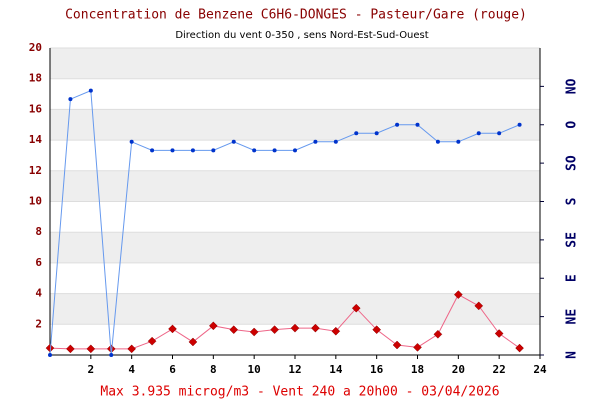 The image size is (600, 400). I want to click on y-tick-label: 6, so click(38, 262).